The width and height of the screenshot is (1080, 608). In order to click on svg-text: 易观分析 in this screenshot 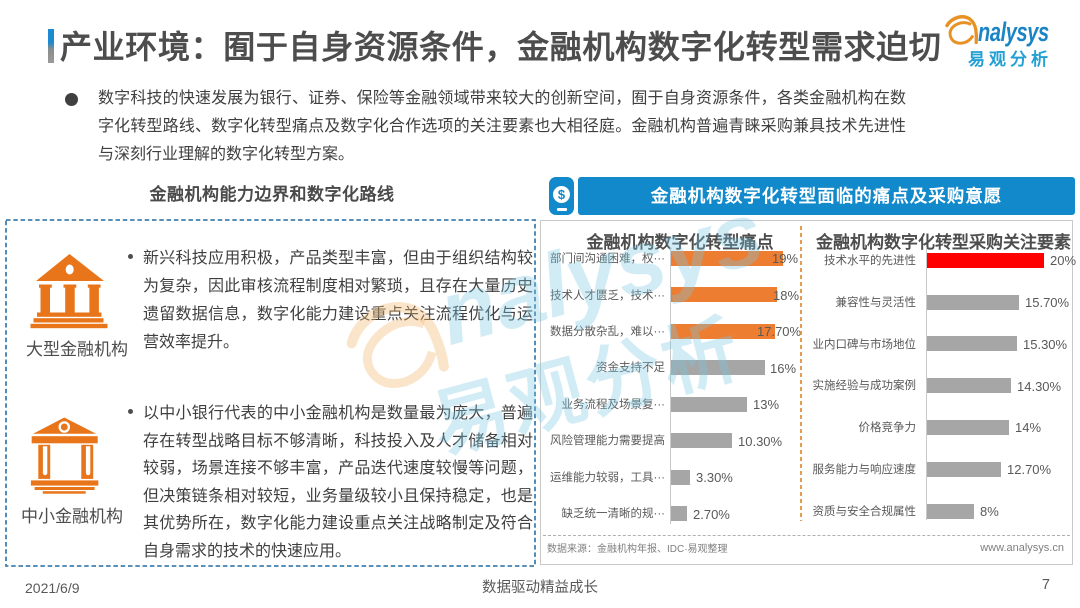, I will do `click(1010, 58)`.